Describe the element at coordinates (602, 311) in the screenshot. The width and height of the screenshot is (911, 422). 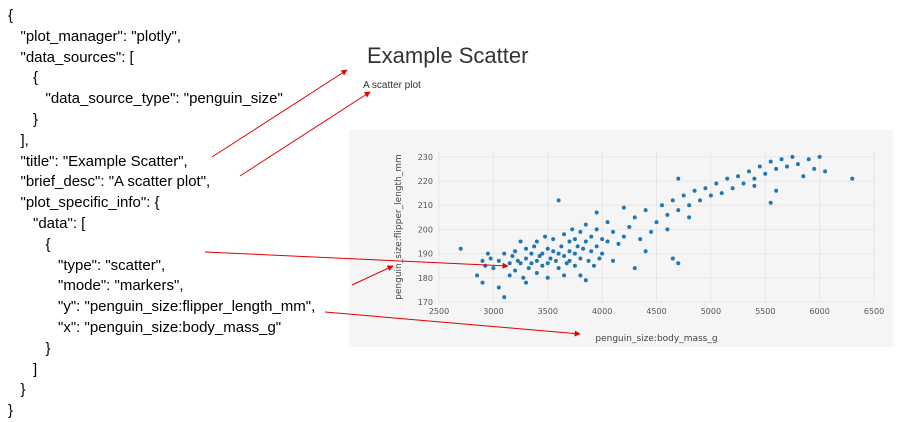
I see `x-tick-label: 4000` at that location.